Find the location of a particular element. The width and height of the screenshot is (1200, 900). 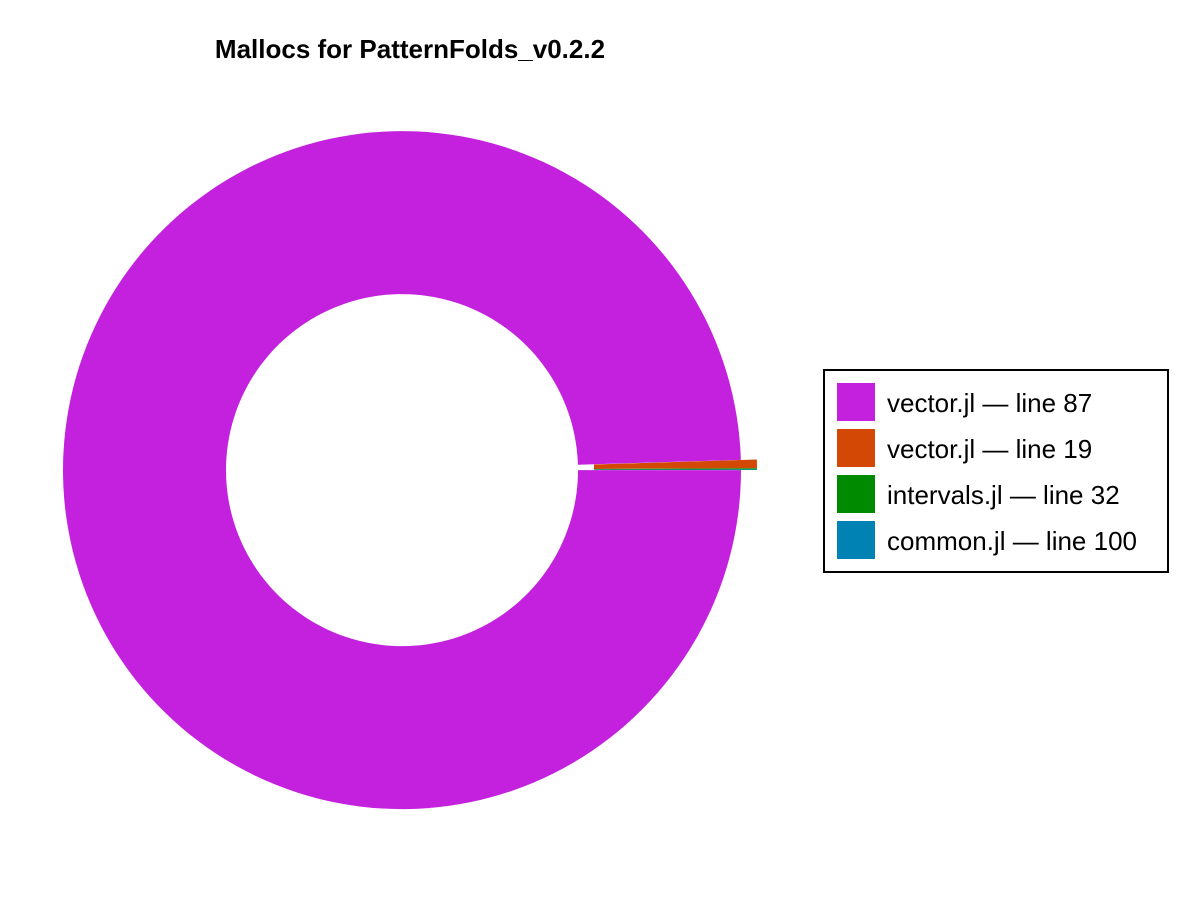

legend-box is located at coordinates (996, 471).